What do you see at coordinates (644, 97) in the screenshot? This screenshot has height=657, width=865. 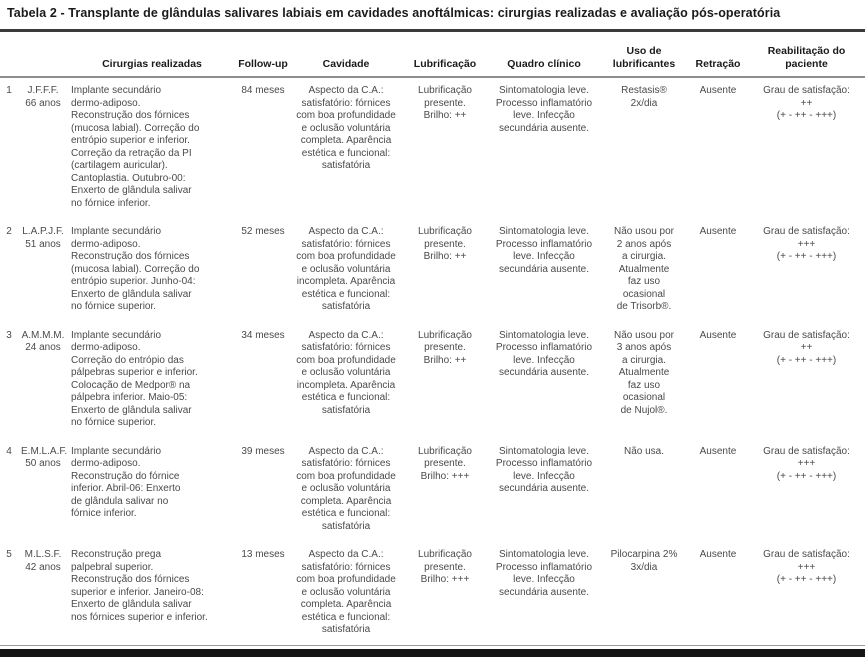 I see `cell-lubricant-use: Restasis® 2x/dia` at bounding box center [644, 97].